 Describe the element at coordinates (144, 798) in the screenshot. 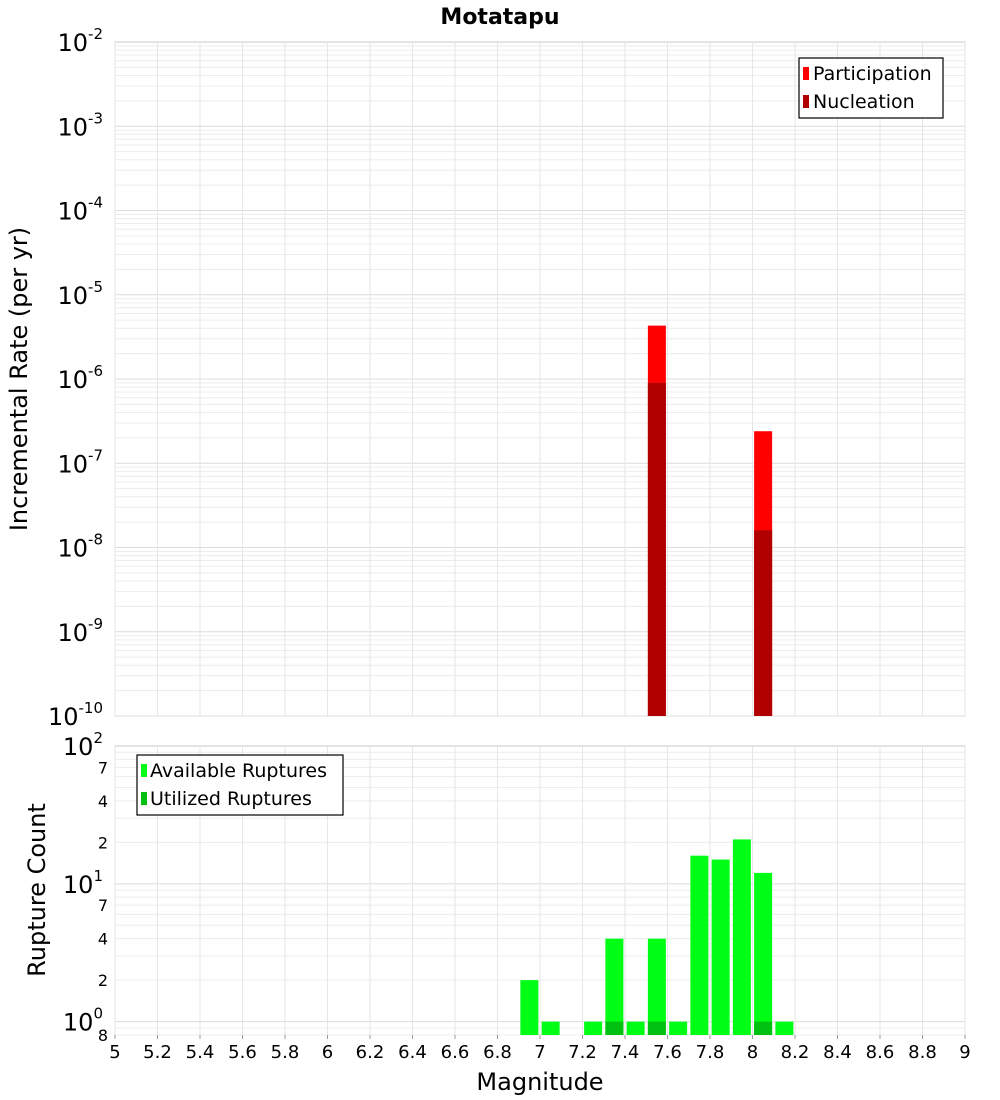

I see `legend-swatch-utilized` at that location.